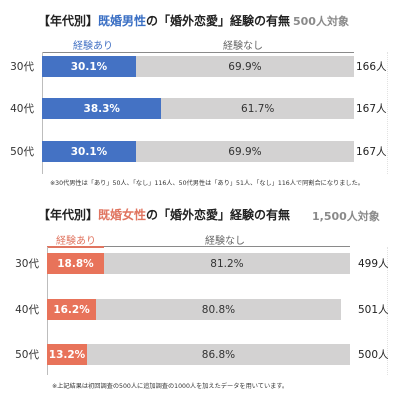 The width and height of the screenshot is (402, 400). What do you see at coordinates (225, 241) in the screenshot?
I see `female-legend-no: 経験なし` at bounding box center [225, 241].